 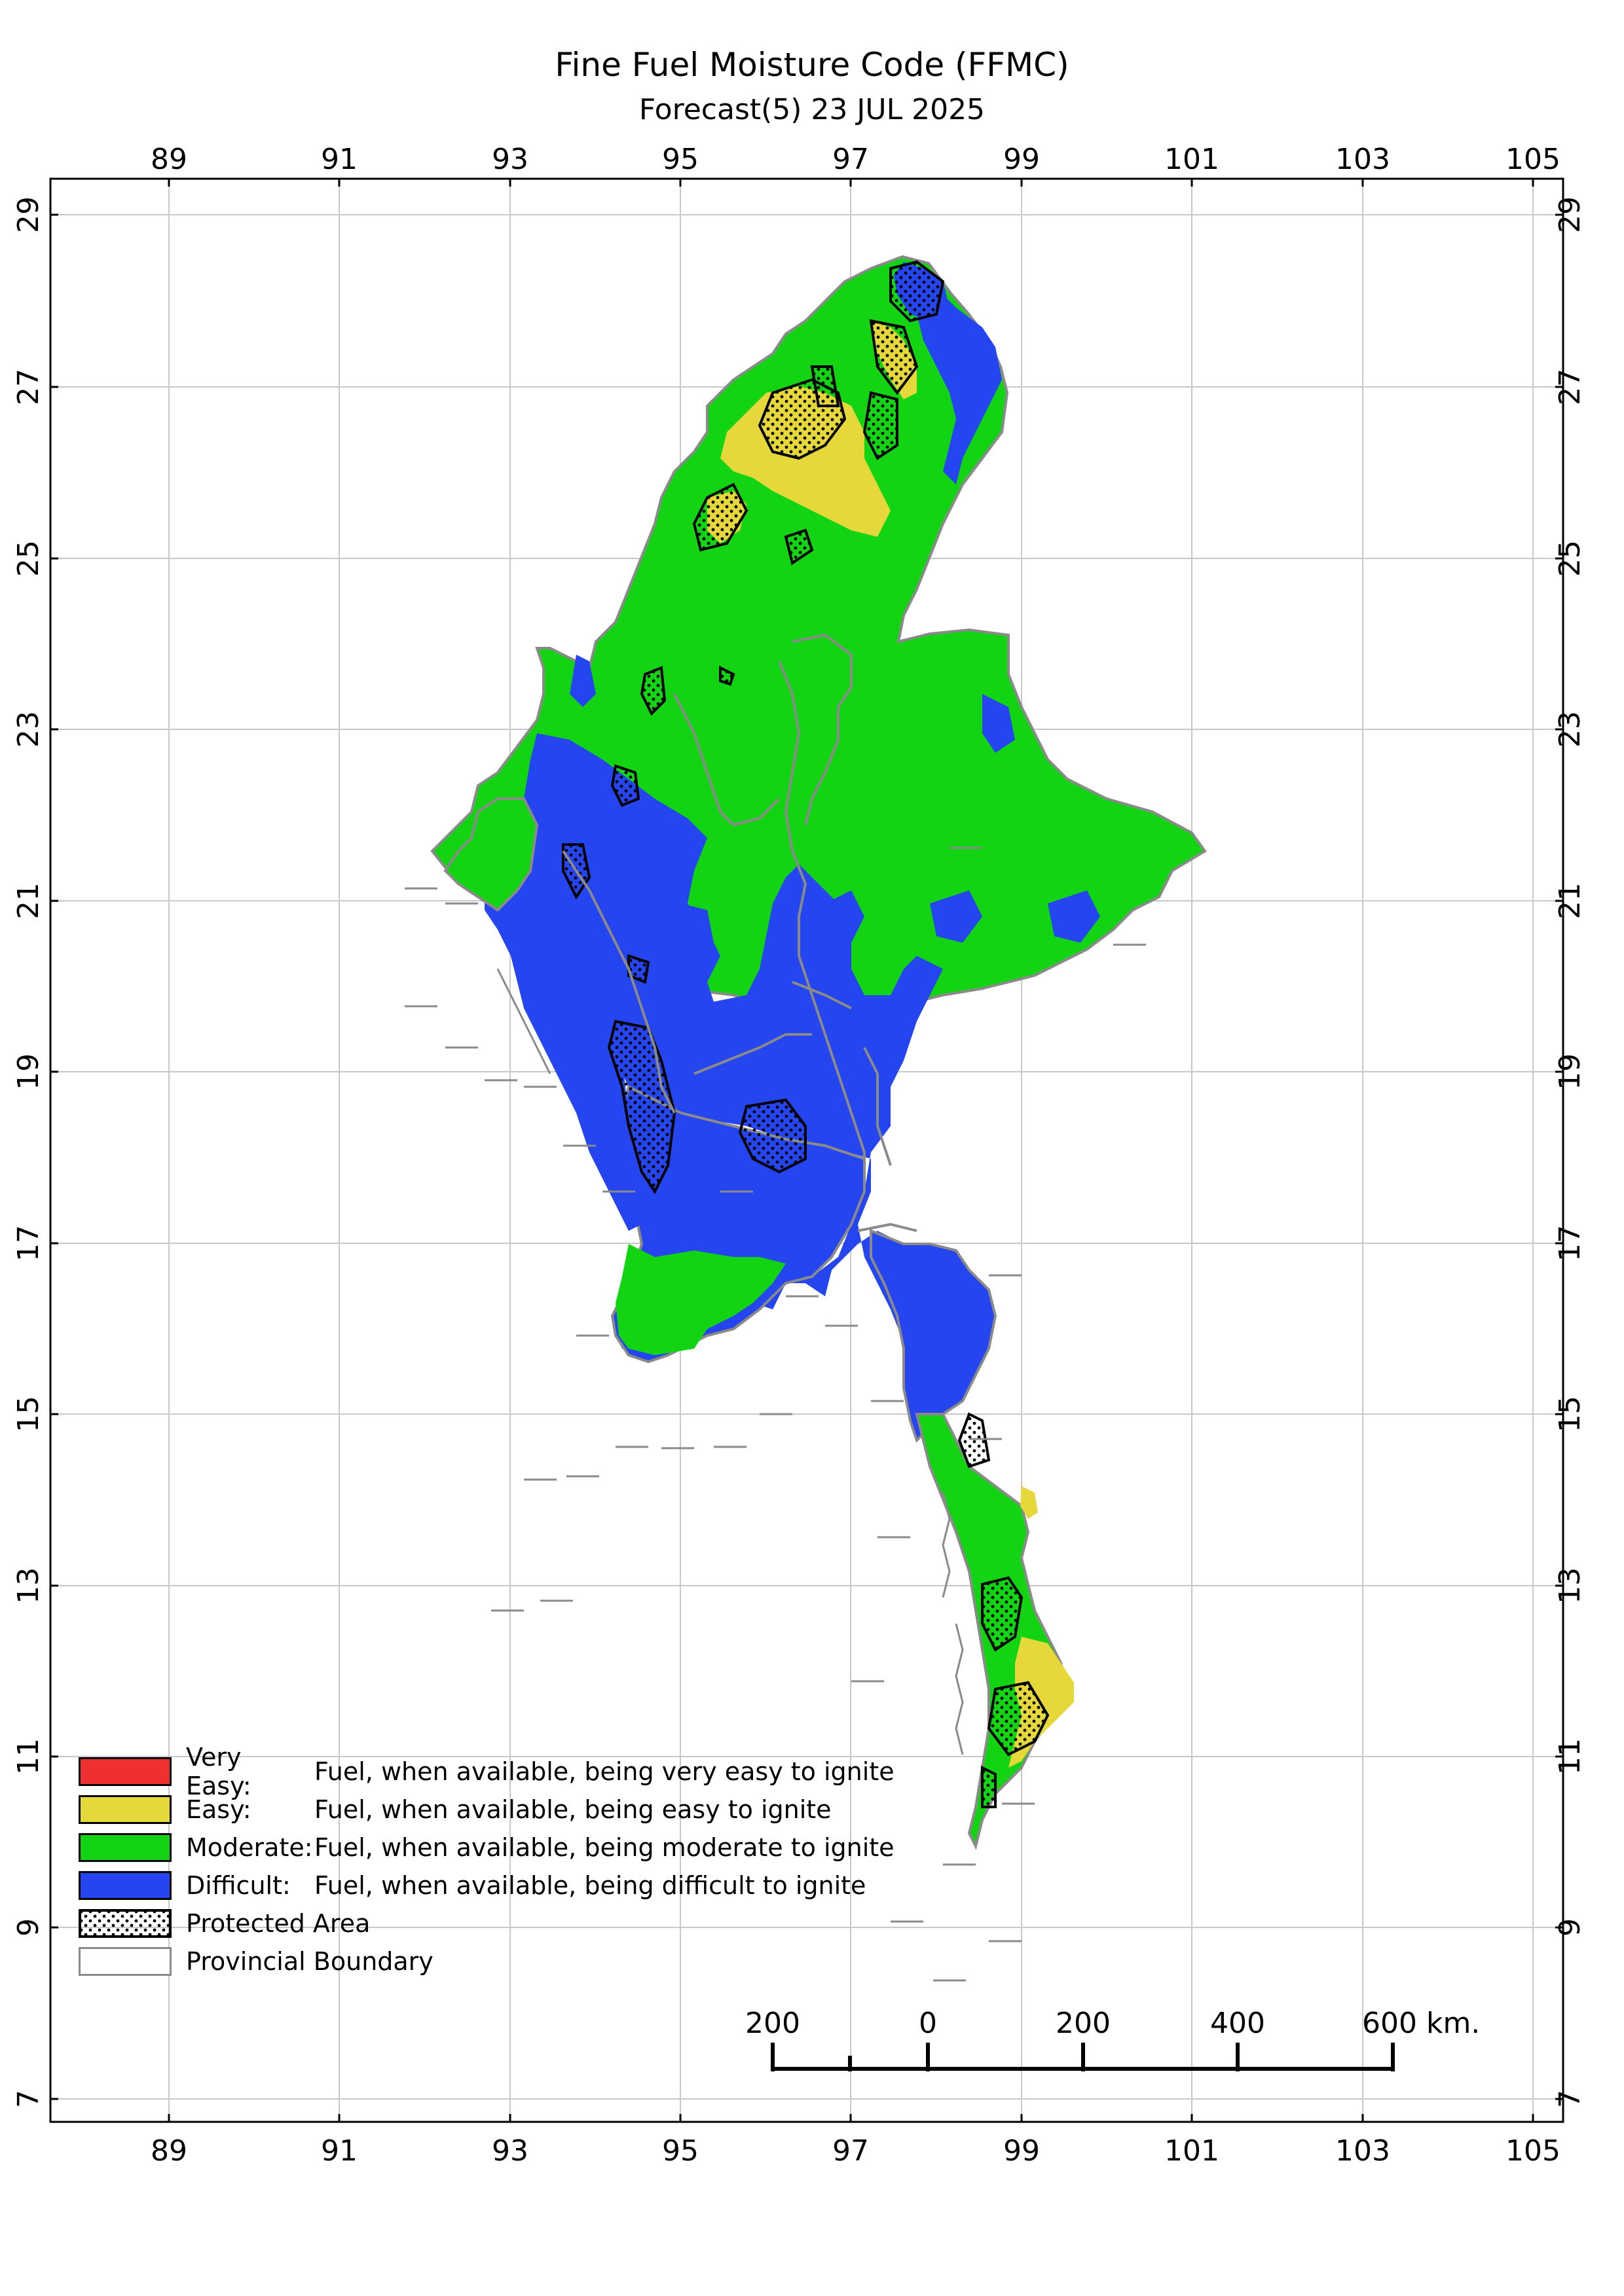 What do you see at coordinates (339, 159) in the screenshot?
I see `x-tick-label-top: 91` at bounding box center [339, 159].